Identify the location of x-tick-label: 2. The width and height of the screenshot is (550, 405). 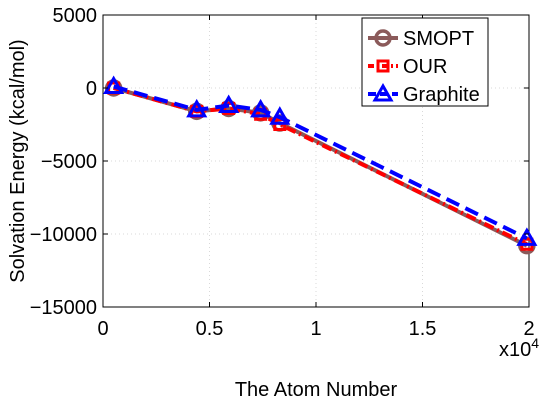
(528, 329).